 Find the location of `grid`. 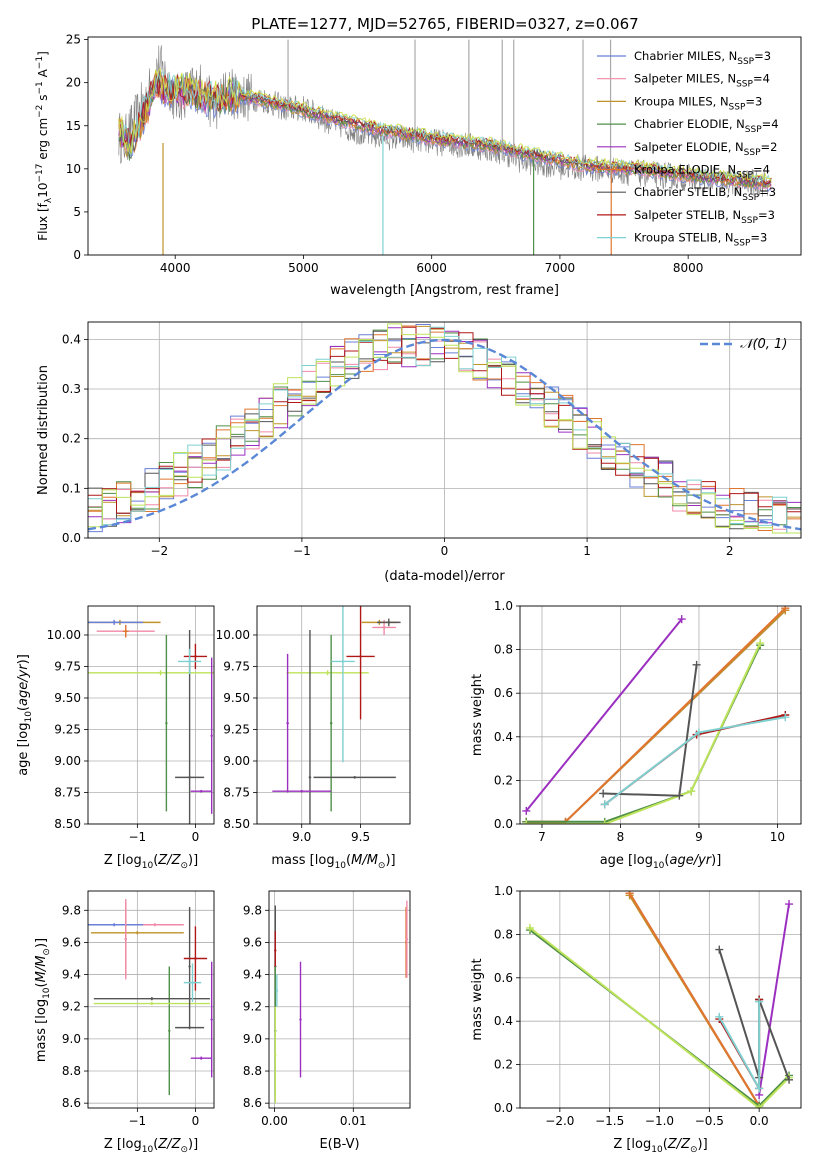

grid is located at coordinates (151, 715).